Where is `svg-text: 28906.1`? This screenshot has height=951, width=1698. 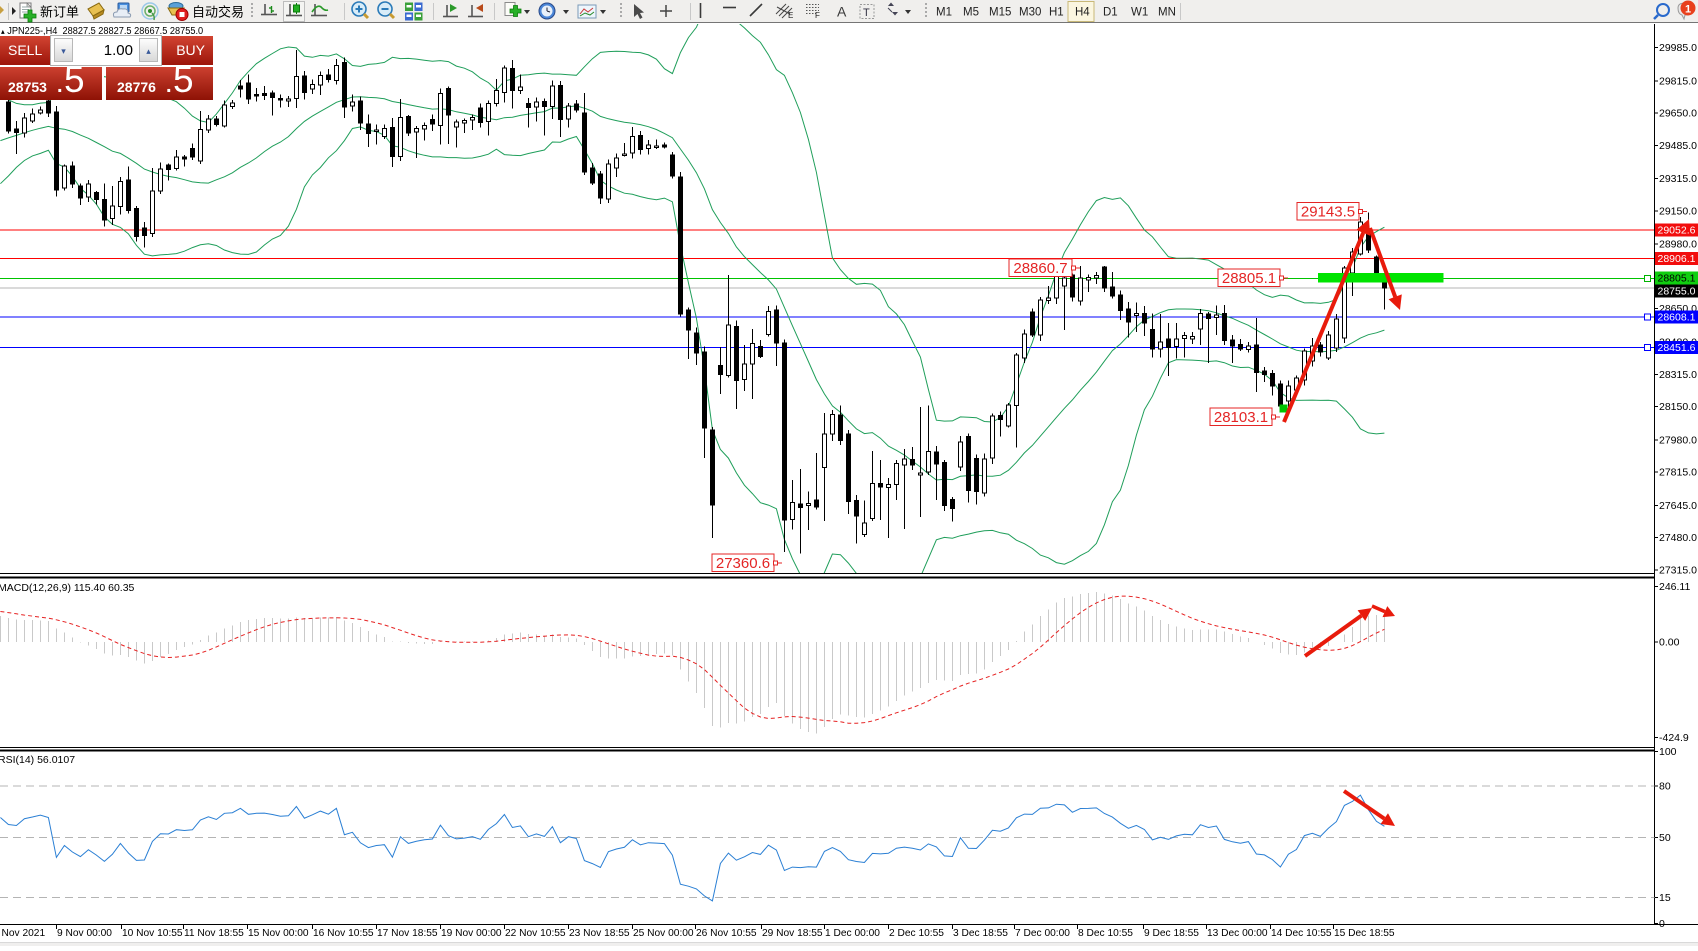
svg-text: 28906.1 is located at coordinates (1677, 259).